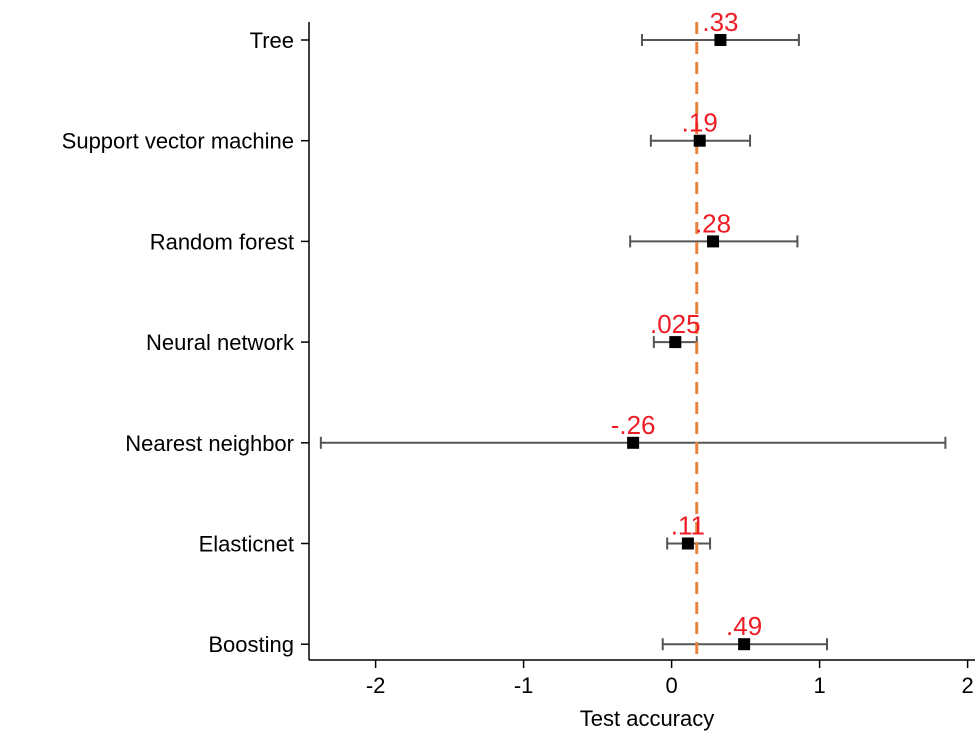  What do you see at coordinates (647, 718) in the screenshot?
I see `x-axis-title: Test accuracy` at bounding box center [647, 718].